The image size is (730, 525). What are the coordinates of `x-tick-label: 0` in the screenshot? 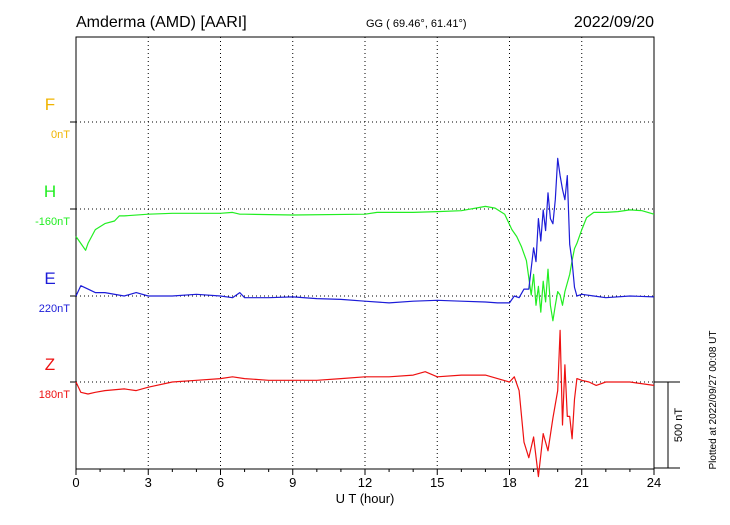 It's located at (75, 482).